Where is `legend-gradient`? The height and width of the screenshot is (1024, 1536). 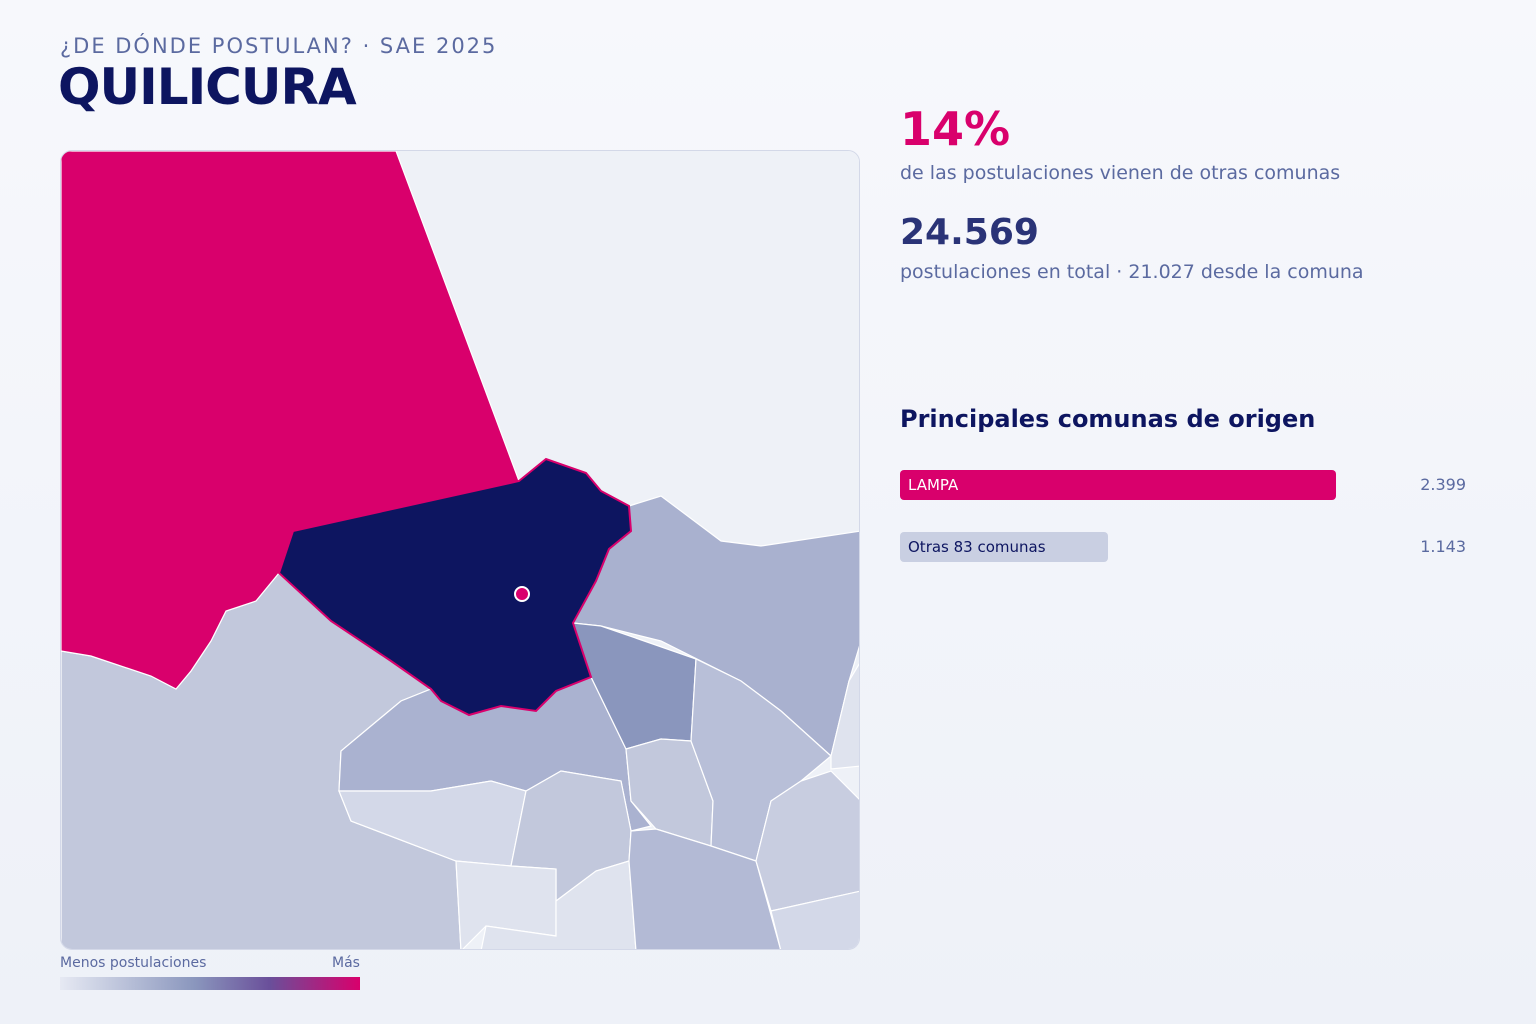 legend-gradient is located at coordinates (210, 983).